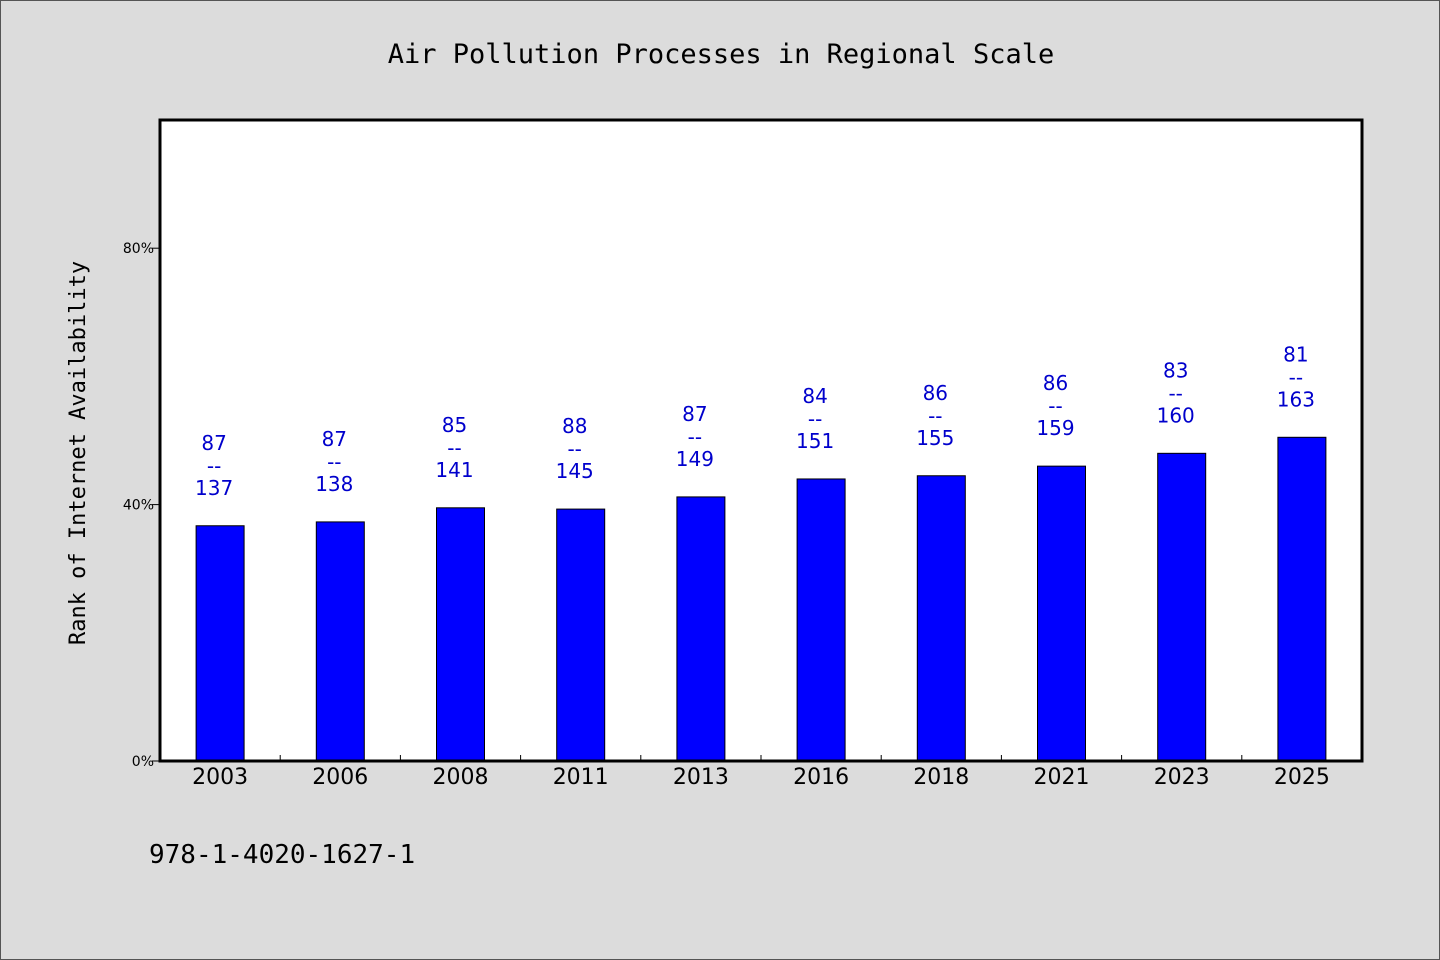  What do you see at coordinates (214, 488) in the screenshot?
I see `data-label-bottom: 137` at bounding box center [214, 488].